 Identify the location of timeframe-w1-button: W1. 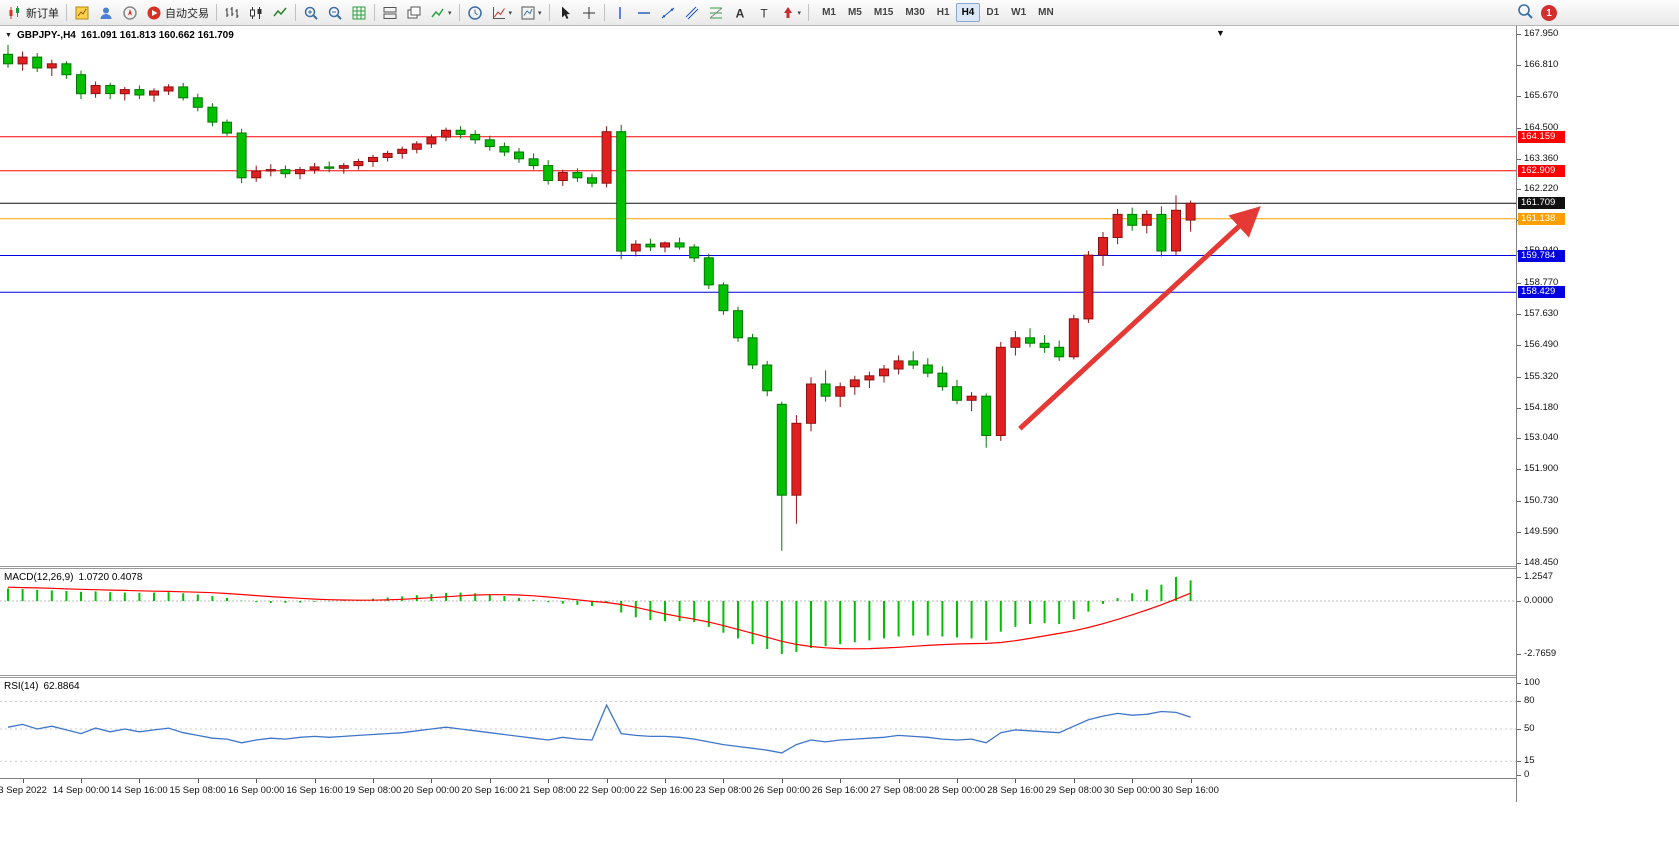
(1019, 12).